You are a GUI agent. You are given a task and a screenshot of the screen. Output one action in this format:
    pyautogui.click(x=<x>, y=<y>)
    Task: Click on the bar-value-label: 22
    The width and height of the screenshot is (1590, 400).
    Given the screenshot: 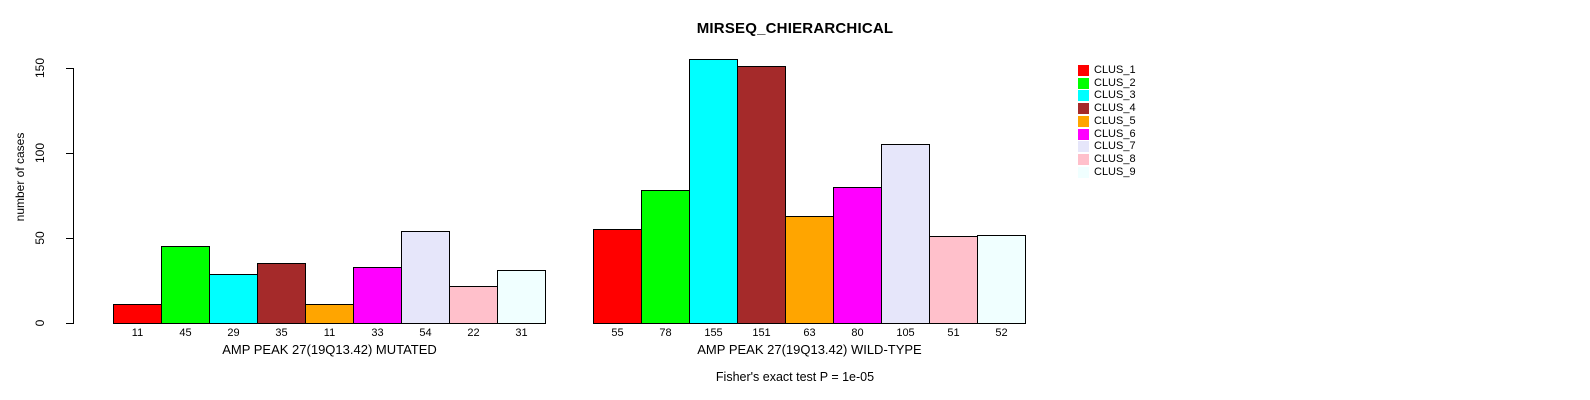 What is the action you would take?
    pyautogui.click(x=473, y=333)
    